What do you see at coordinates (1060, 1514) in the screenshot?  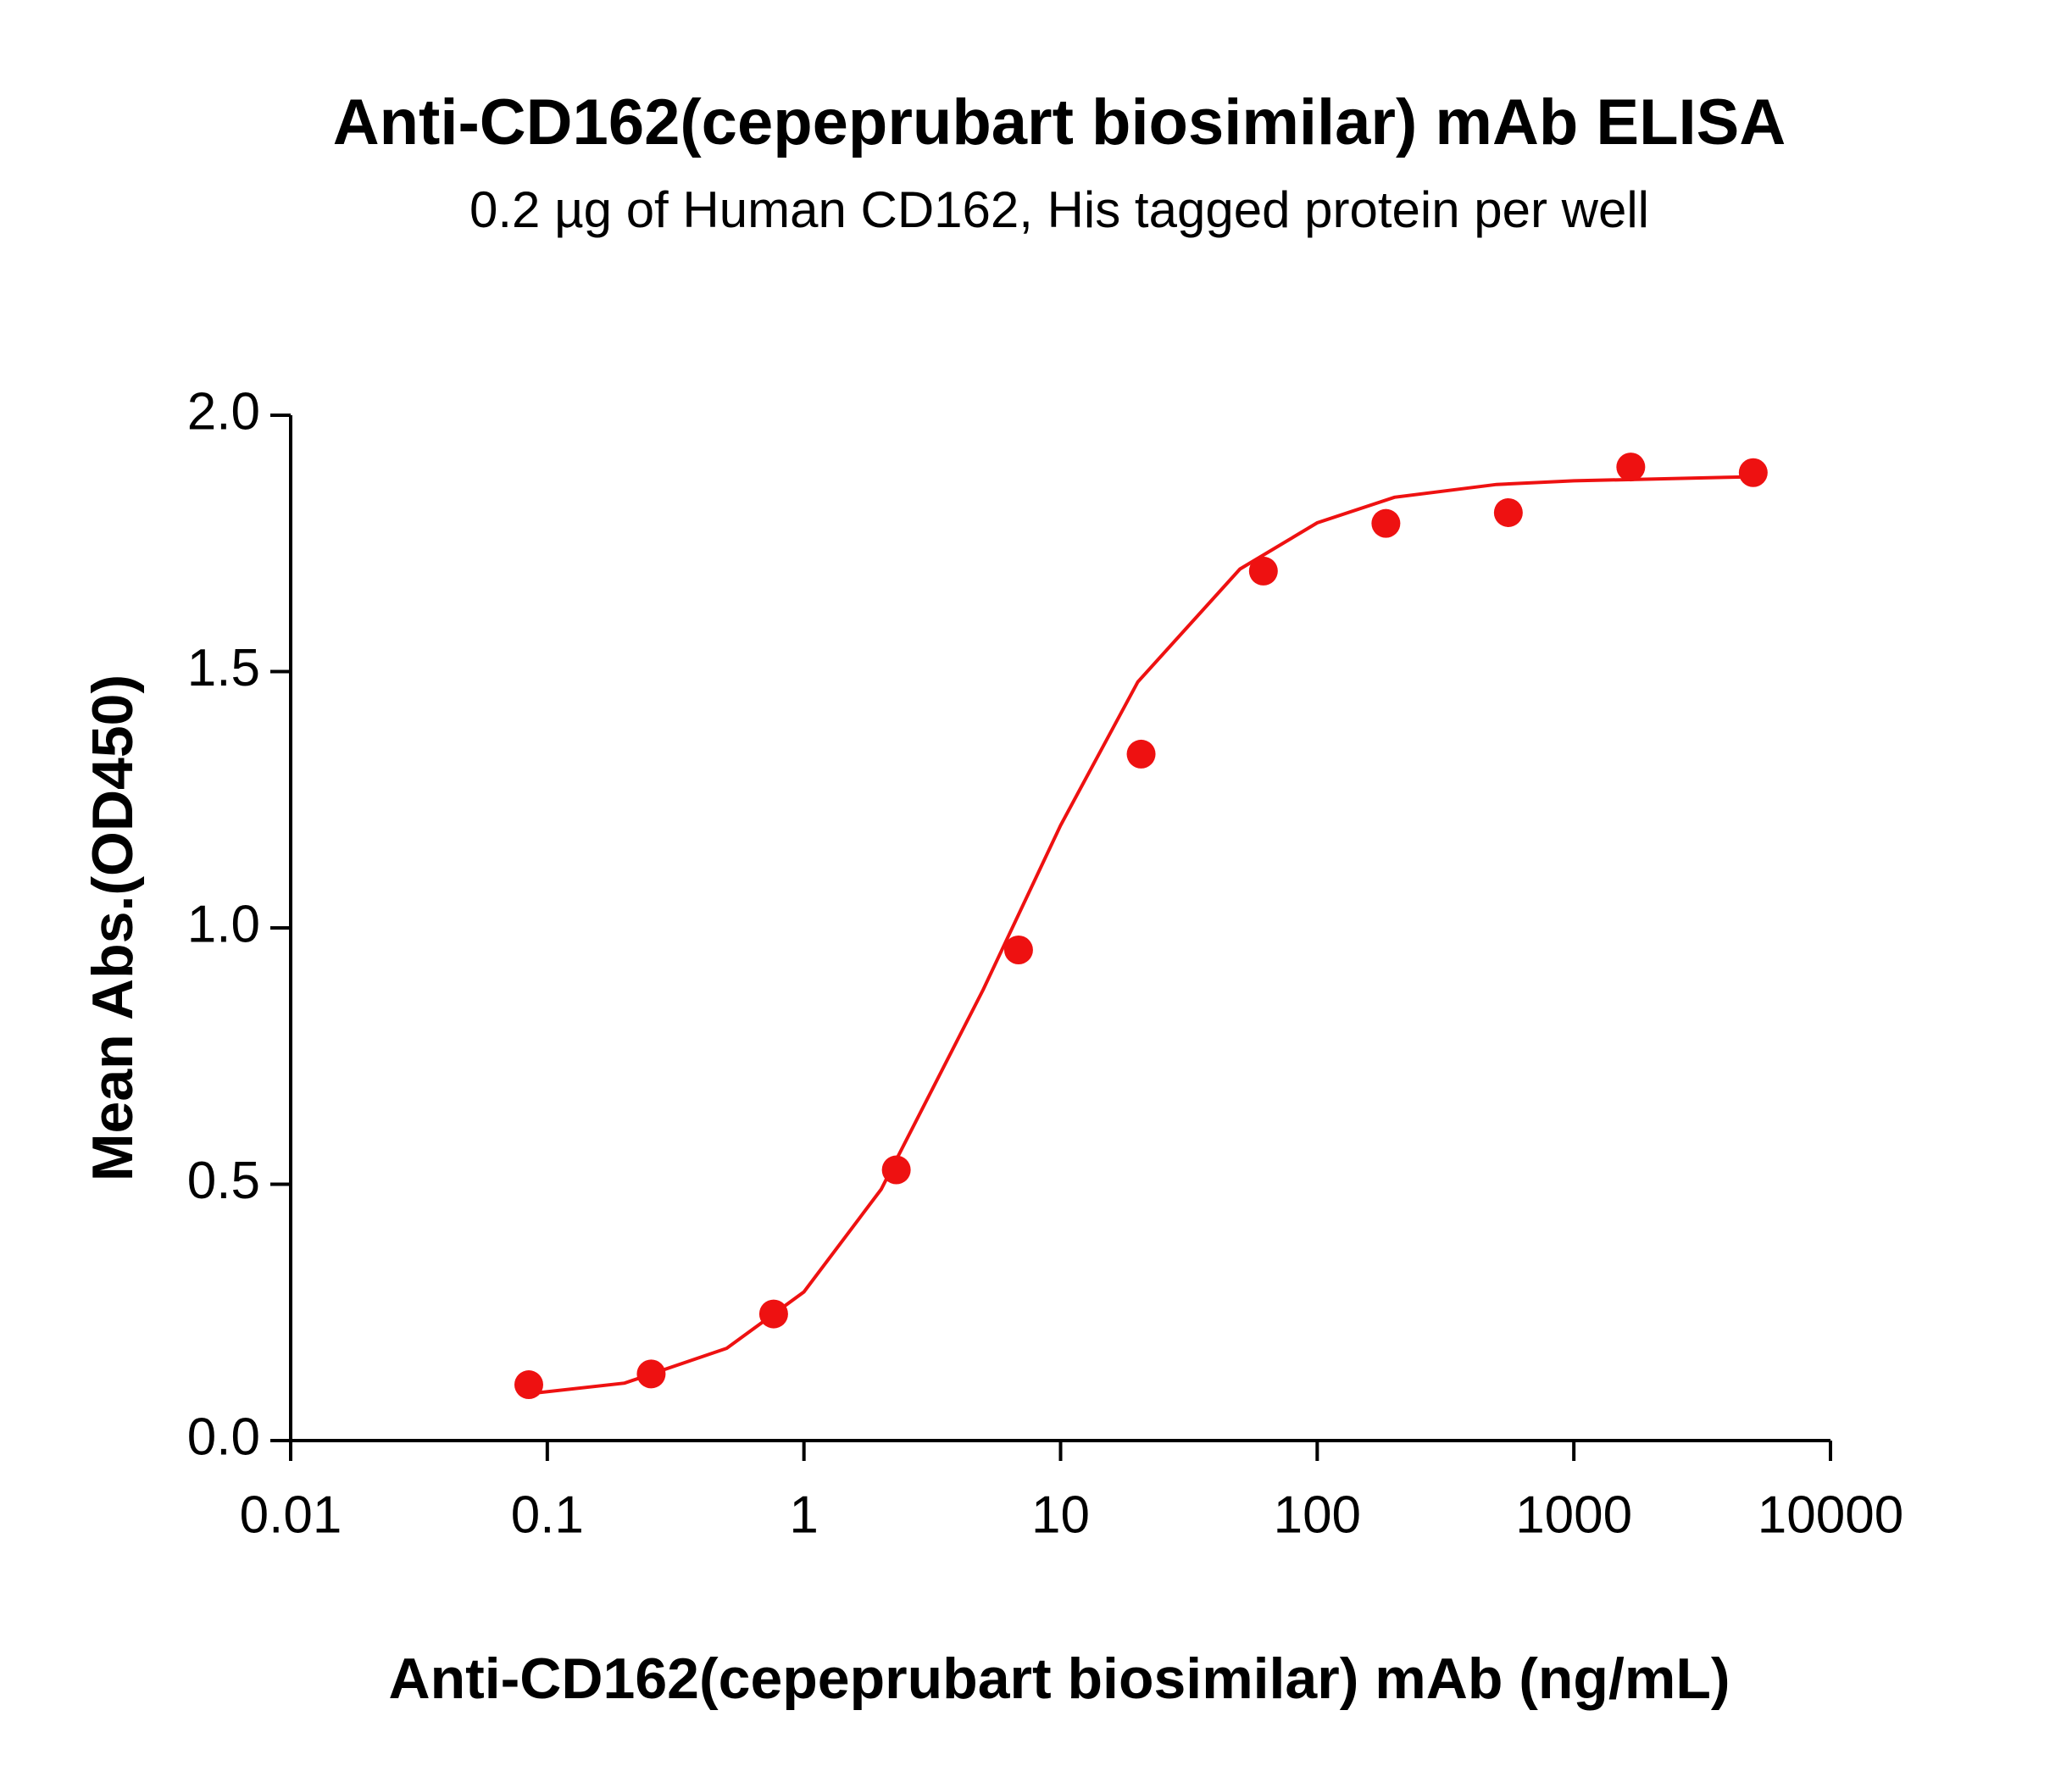 I see `x-tick-label: 10` at bounding box center [1060, 1514].